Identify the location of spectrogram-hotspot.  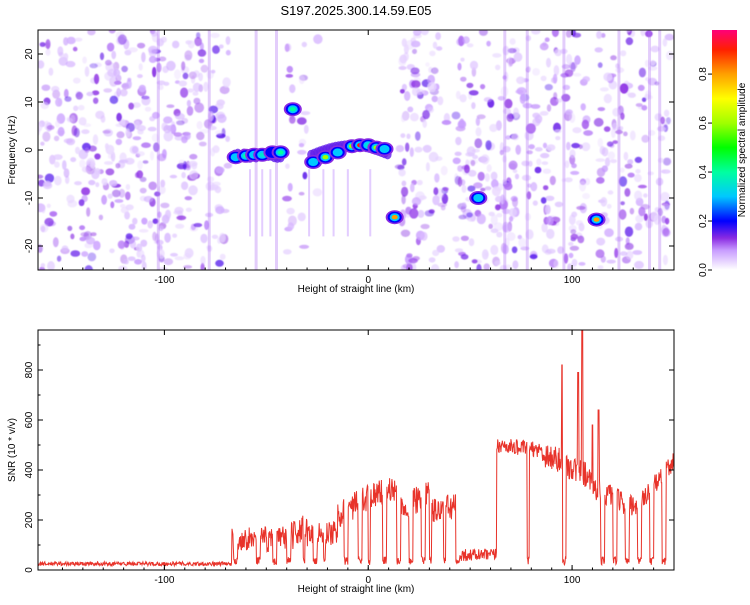
(337, 152).